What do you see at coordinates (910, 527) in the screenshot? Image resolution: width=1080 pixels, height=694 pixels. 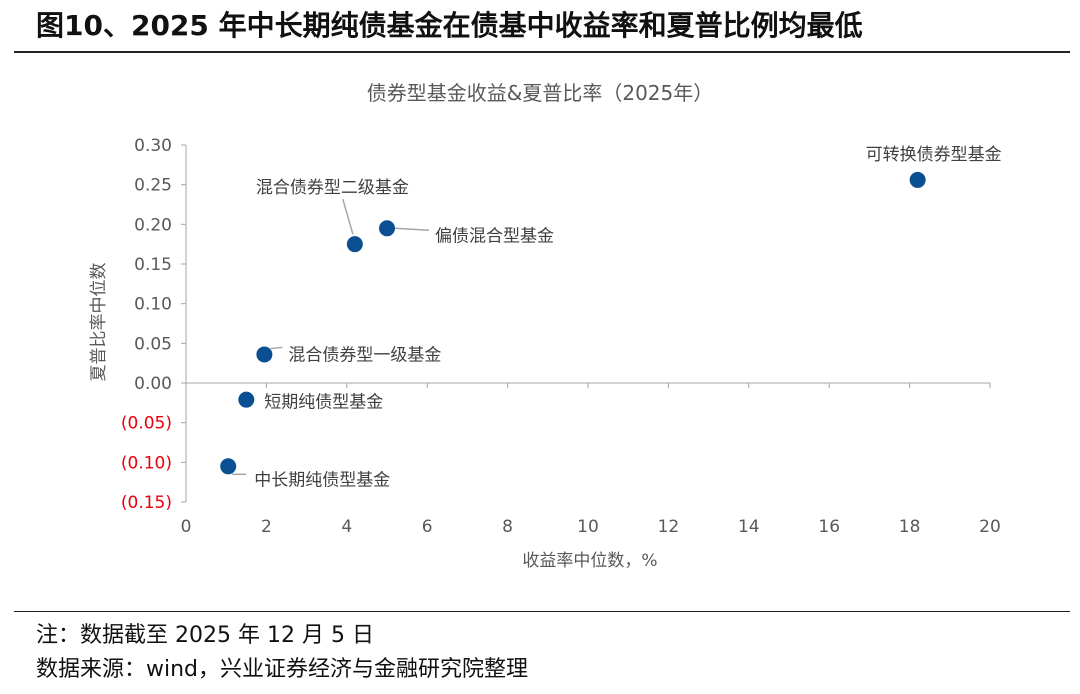 I see `x-tick-label: 18` at bounding box center [910, 527].